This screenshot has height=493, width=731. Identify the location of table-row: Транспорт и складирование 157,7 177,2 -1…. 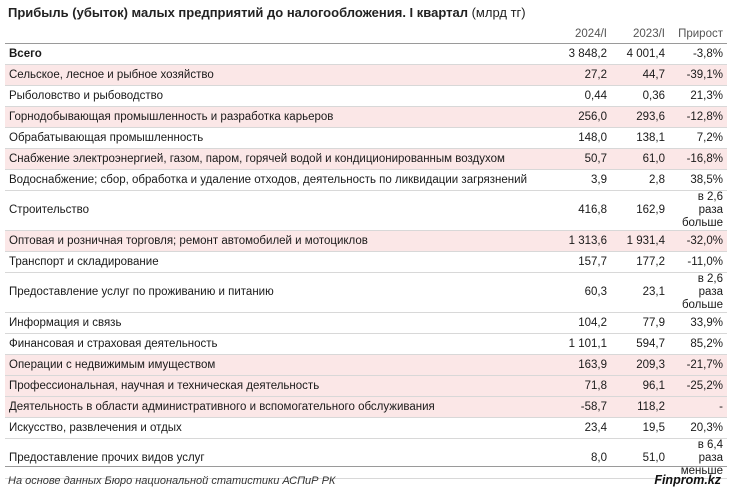
(366, 262).